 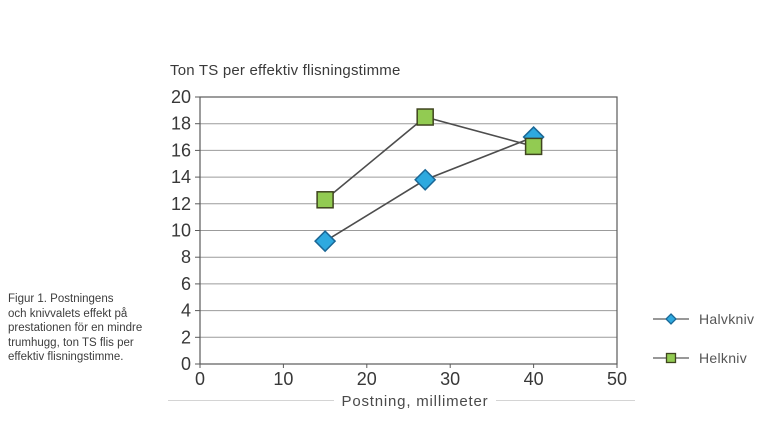 What do you see at coordinates (66, 357) in the screenshot?
I see `caption-line-5: effektiv flisningstimme.` at bounding box center [66, 357].